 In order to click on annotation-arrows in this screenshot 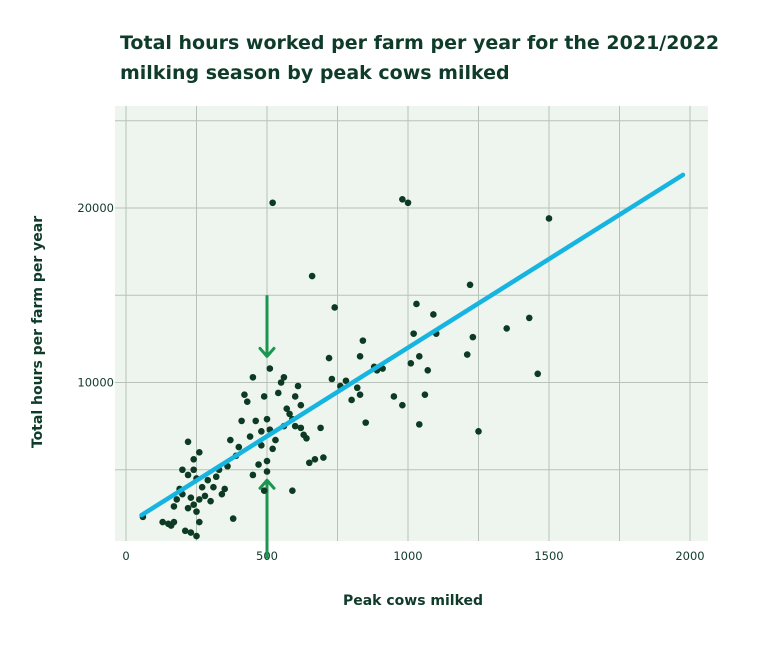, I will do `click(267, 427)`.